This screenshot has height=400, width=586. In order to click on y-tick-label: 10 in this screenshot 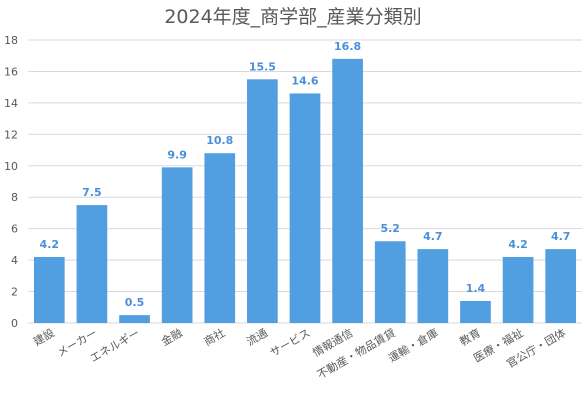, I will do `click(11, 166)`.